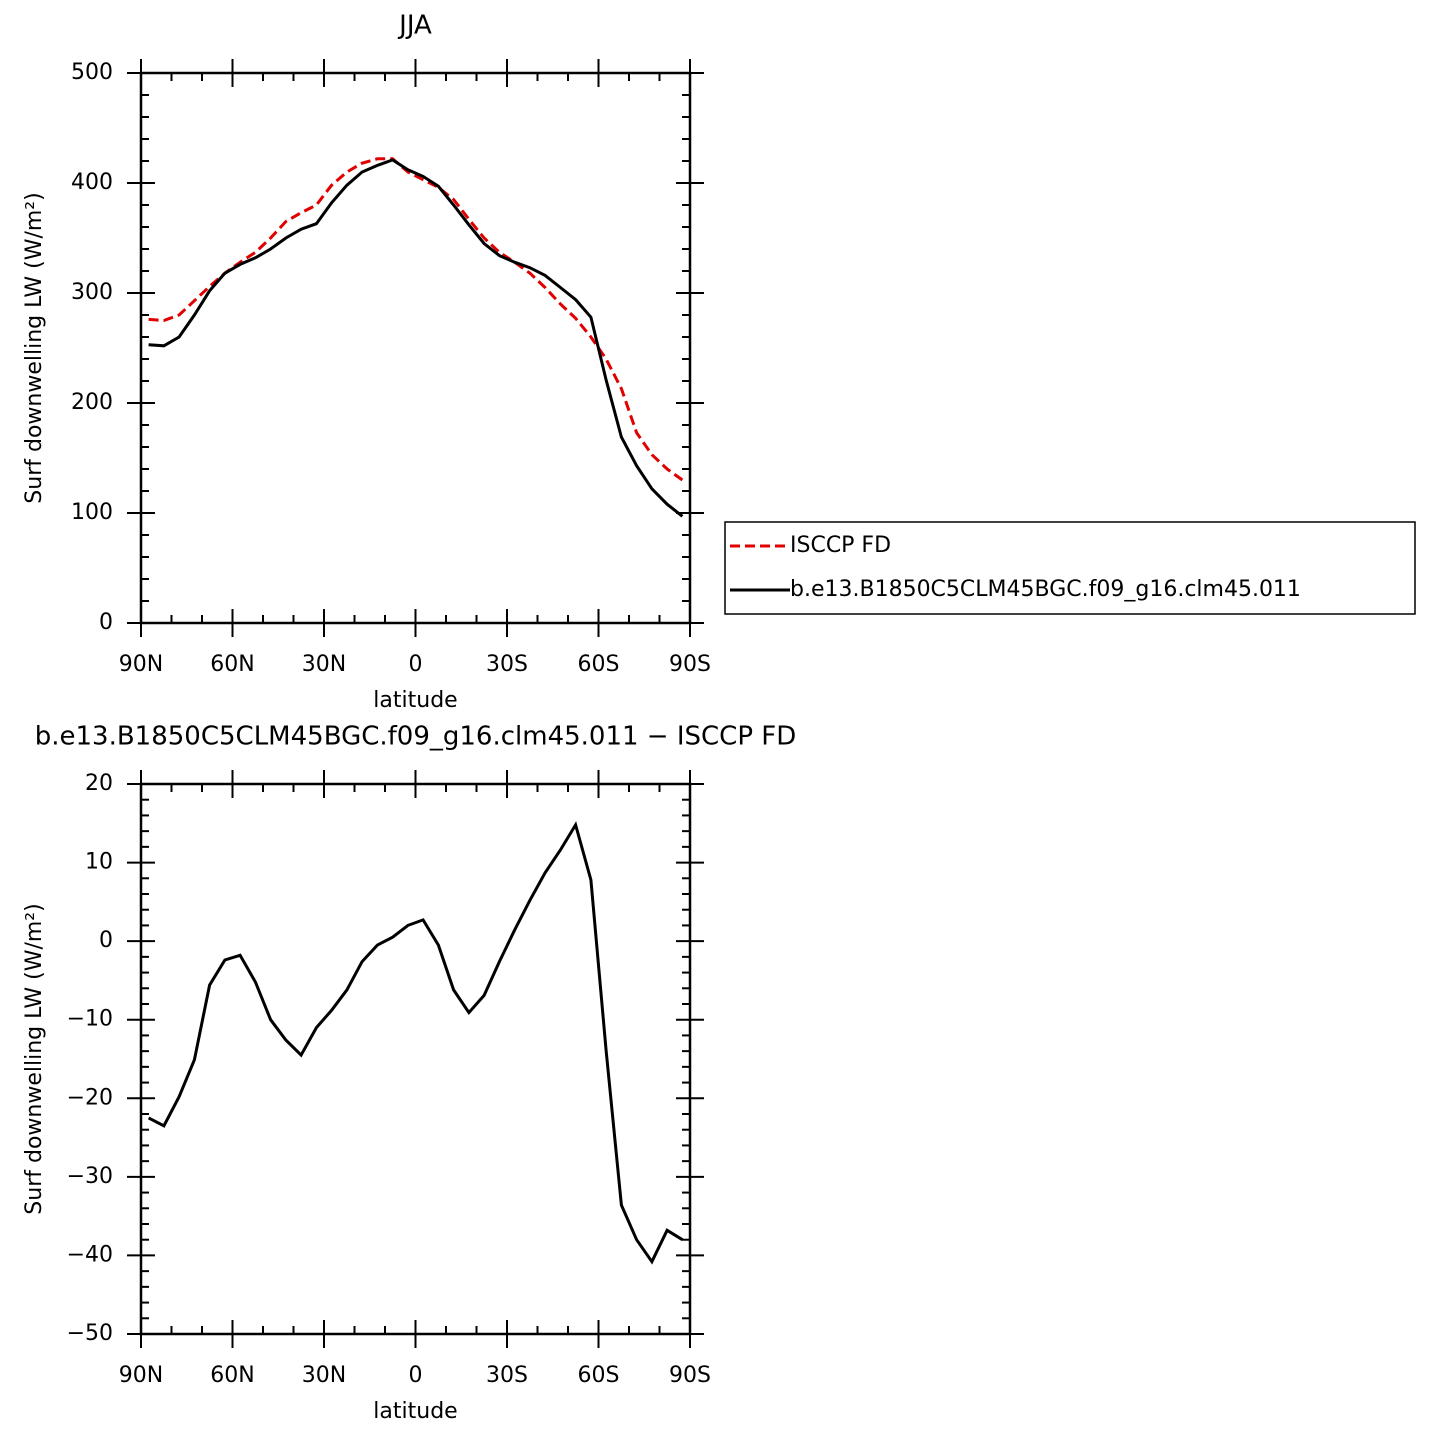 Image resolution: width=1435 pixels, height=1435 pixels. I want to click on y-tick-label: −10, so click(90, 1019).